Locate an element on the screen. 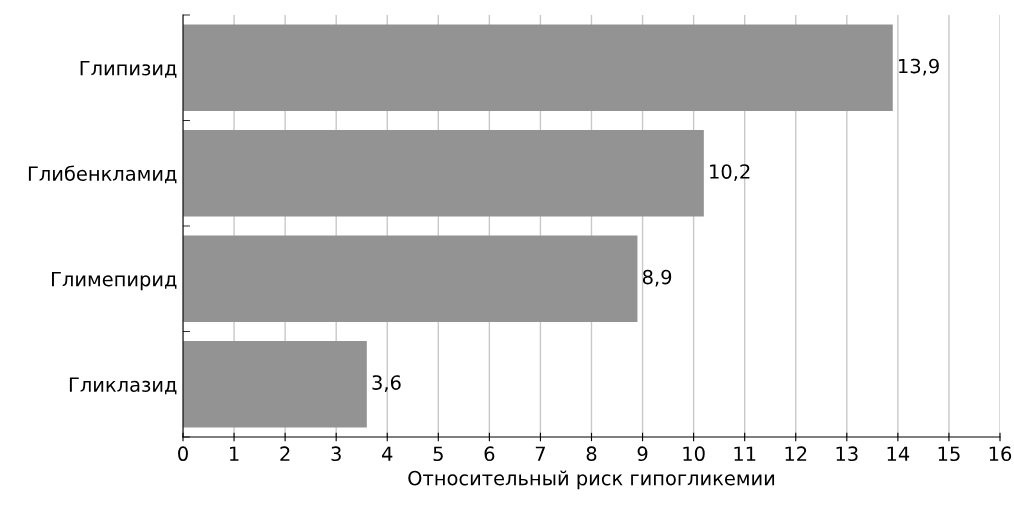  y-tick-label: Глимепирид is located at coordinates (114, 281).